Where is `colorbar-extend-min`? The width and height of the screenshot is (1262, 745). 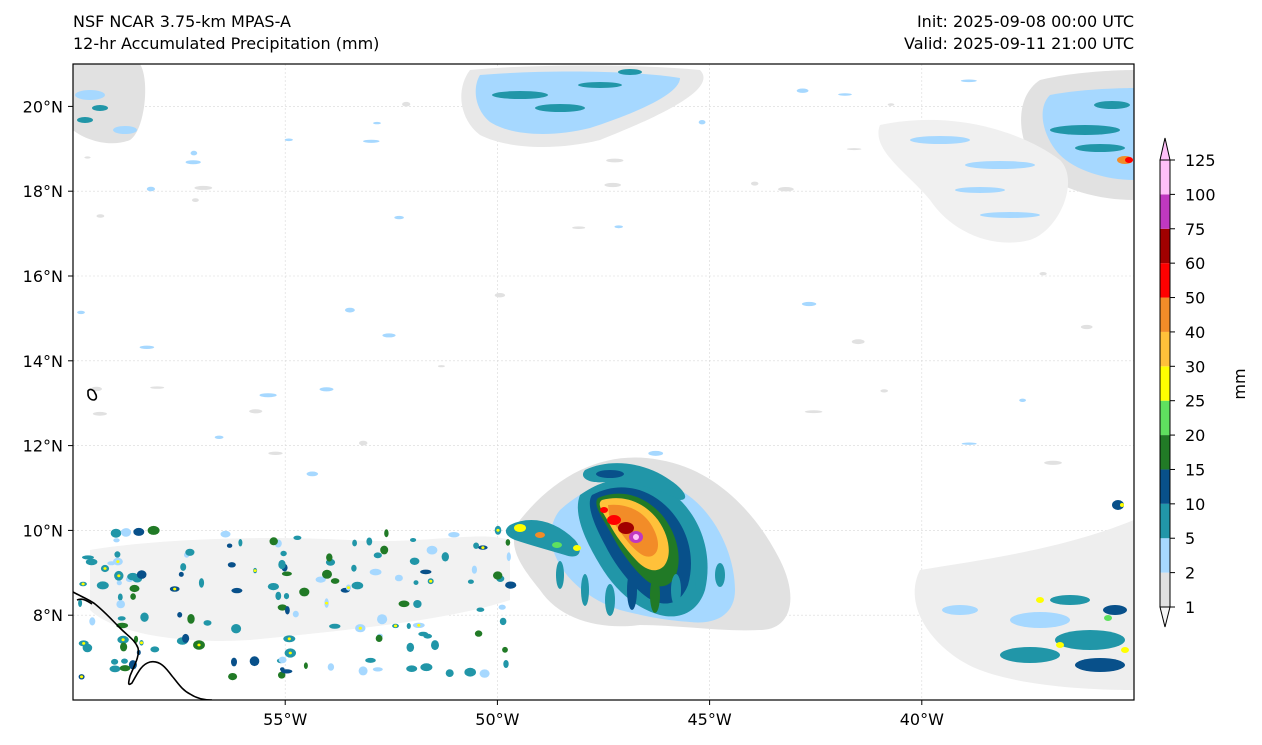 colorbar-extend-min is located at coordinates (1165, 617).